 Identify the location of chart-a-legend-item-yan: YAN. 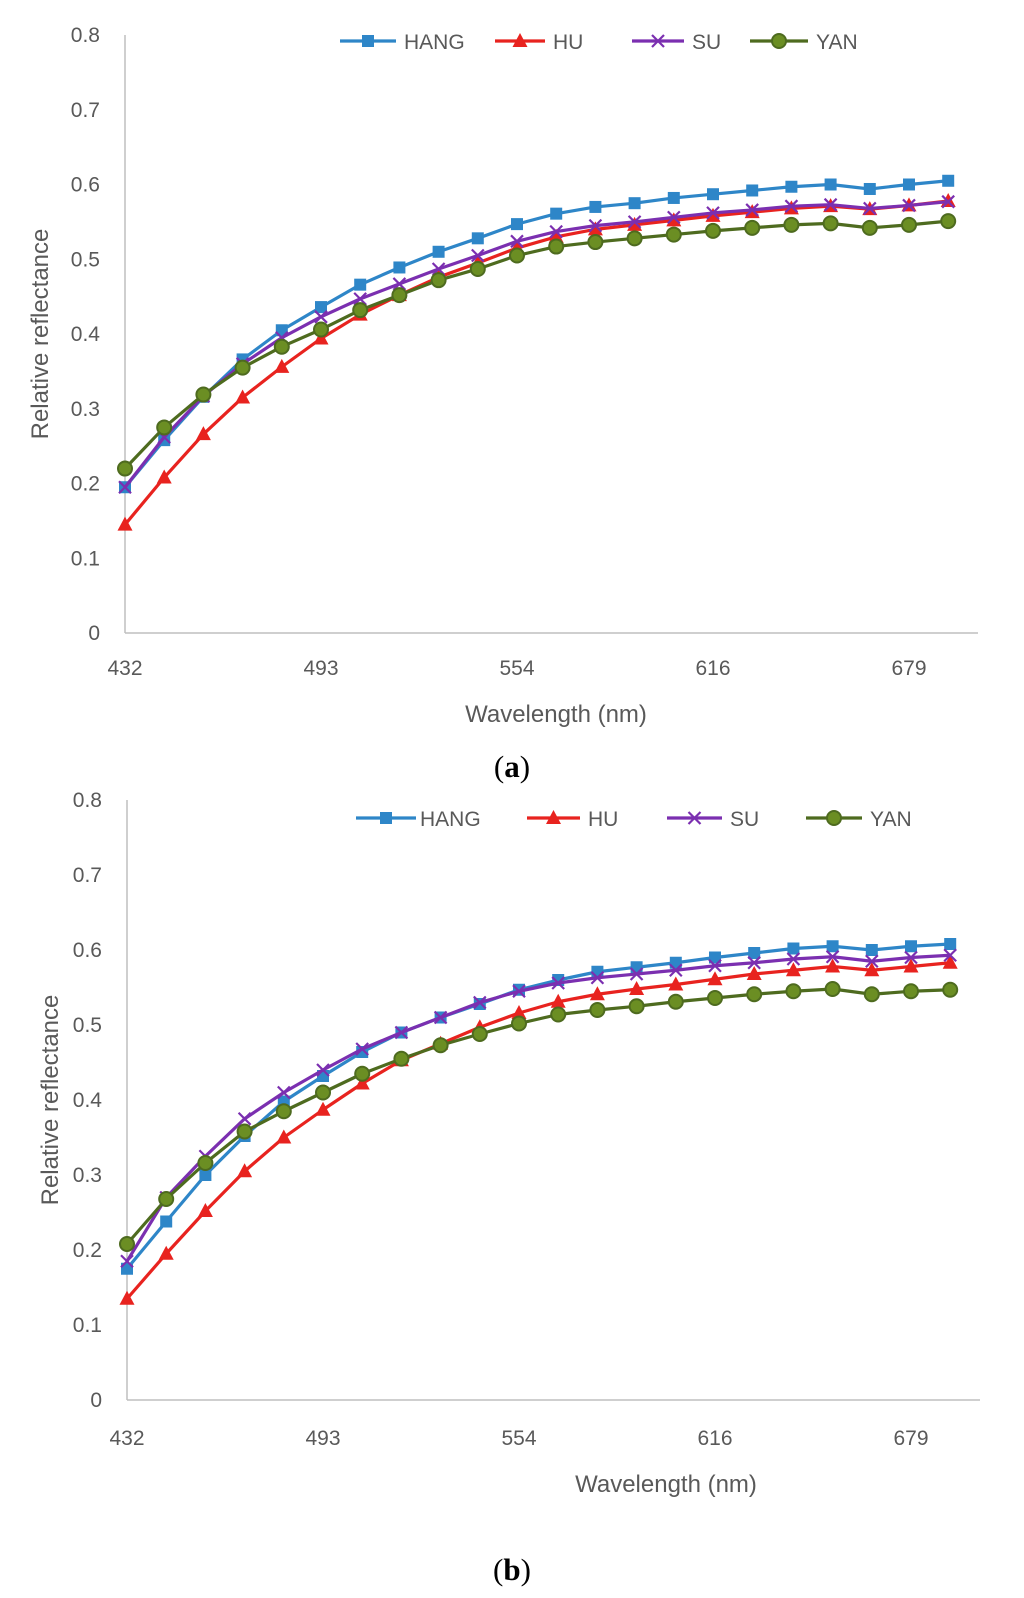
(804, 42).